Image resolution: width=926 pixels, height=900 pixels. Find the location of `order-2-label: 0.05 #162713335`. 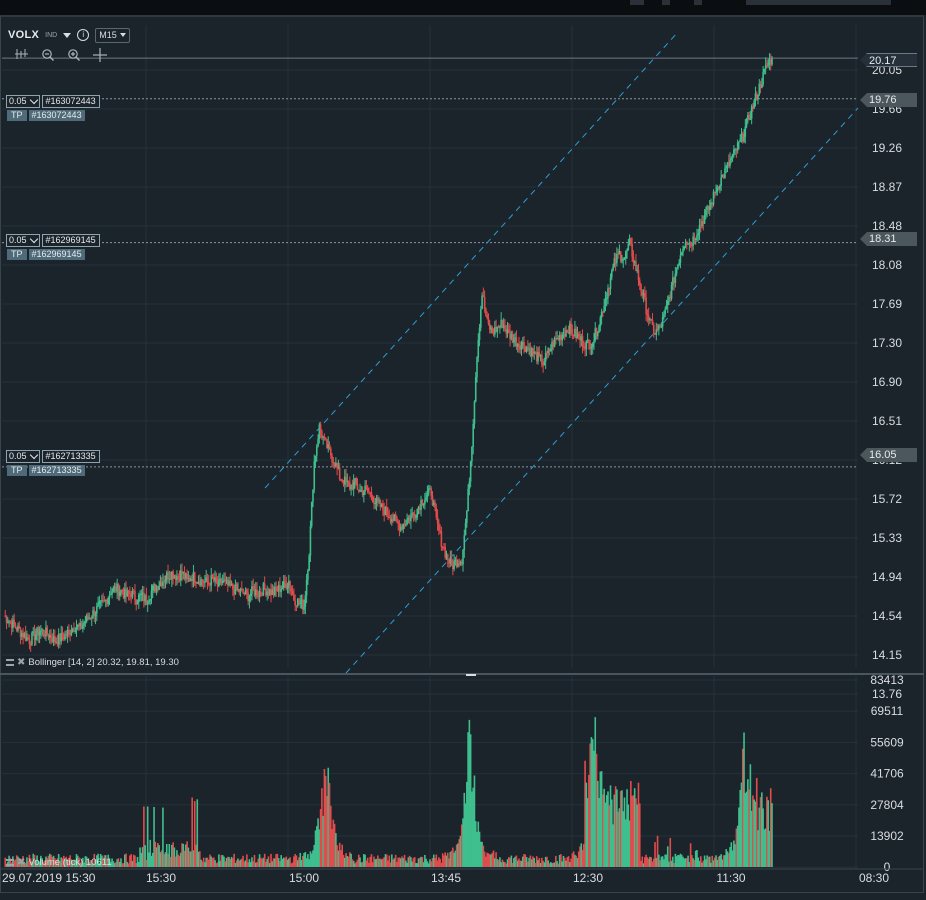

order-2-label: 0.05 #162713335 is located at coordinates (53, 456).